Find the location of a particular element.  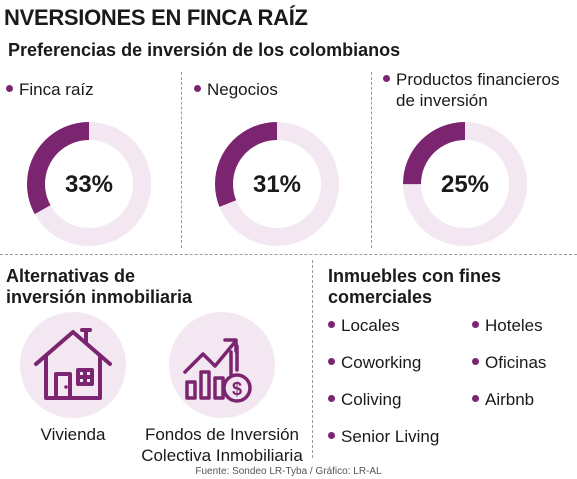

donut-value-negocios: 31% is located at coordinates (277, 184).